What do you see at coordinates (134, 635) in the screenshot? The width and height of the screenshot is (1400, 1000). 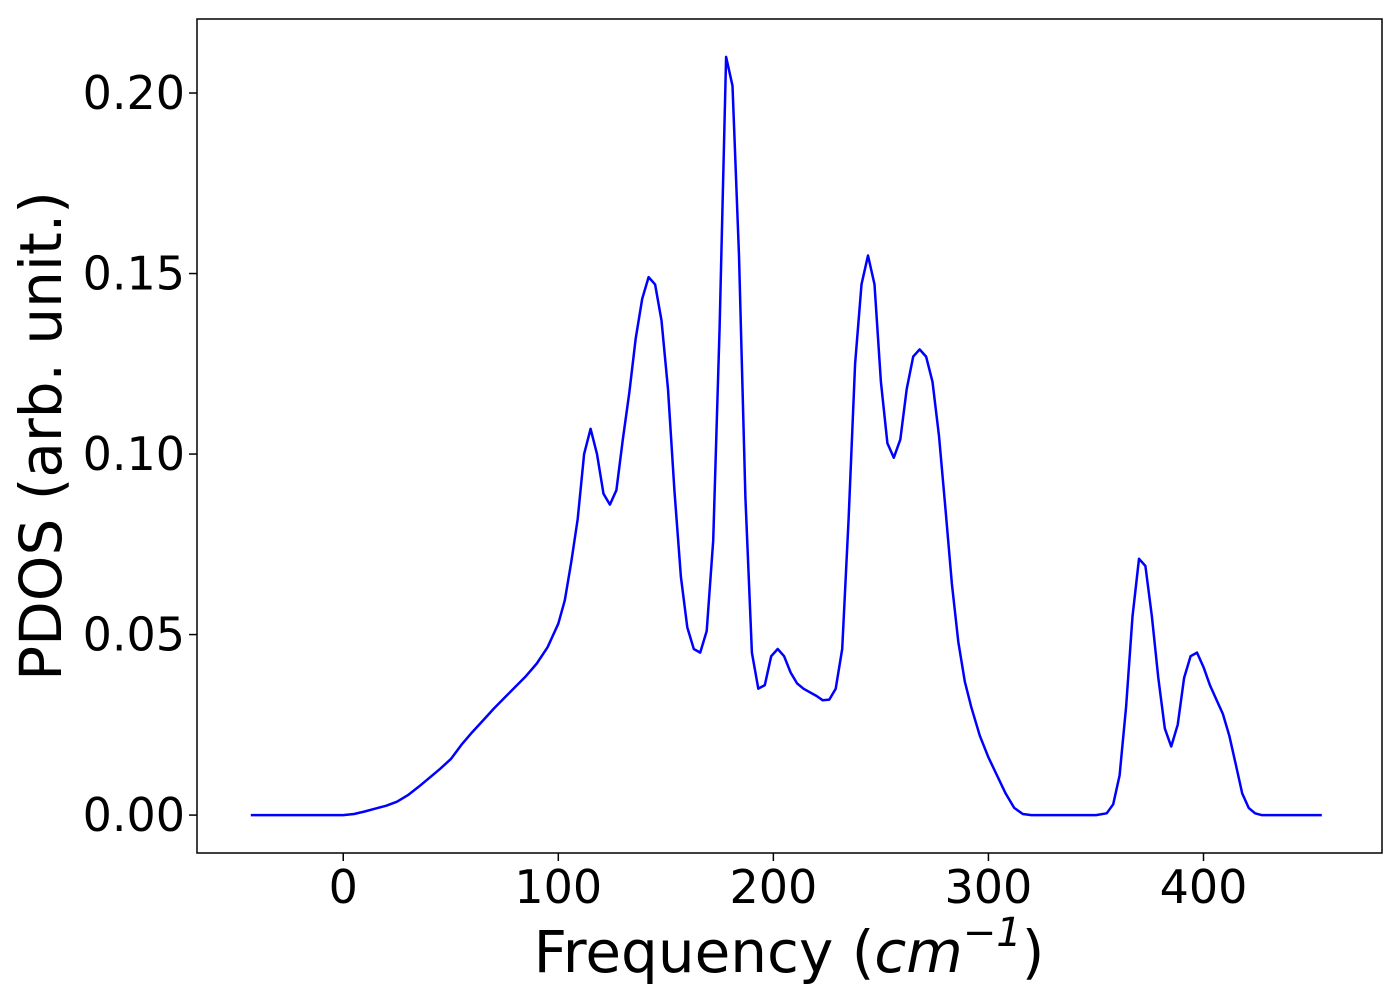 I see `y-tick-label: 0.05` at bounding box center [134, 635].